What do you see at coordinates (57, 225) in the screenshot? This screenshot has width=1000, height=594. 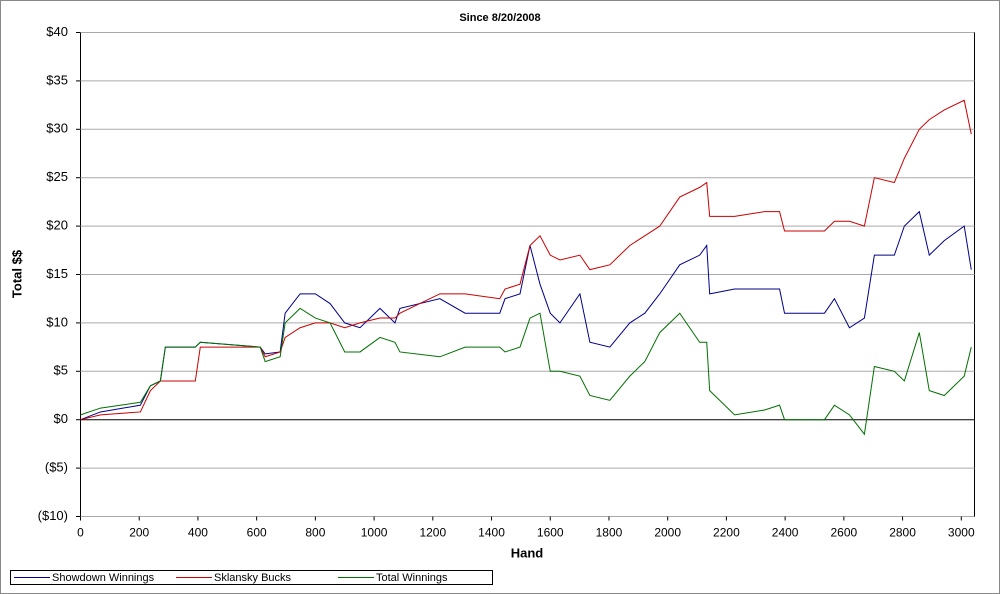 I see `y-tick-label: $20` at bounding box center [57, 225].